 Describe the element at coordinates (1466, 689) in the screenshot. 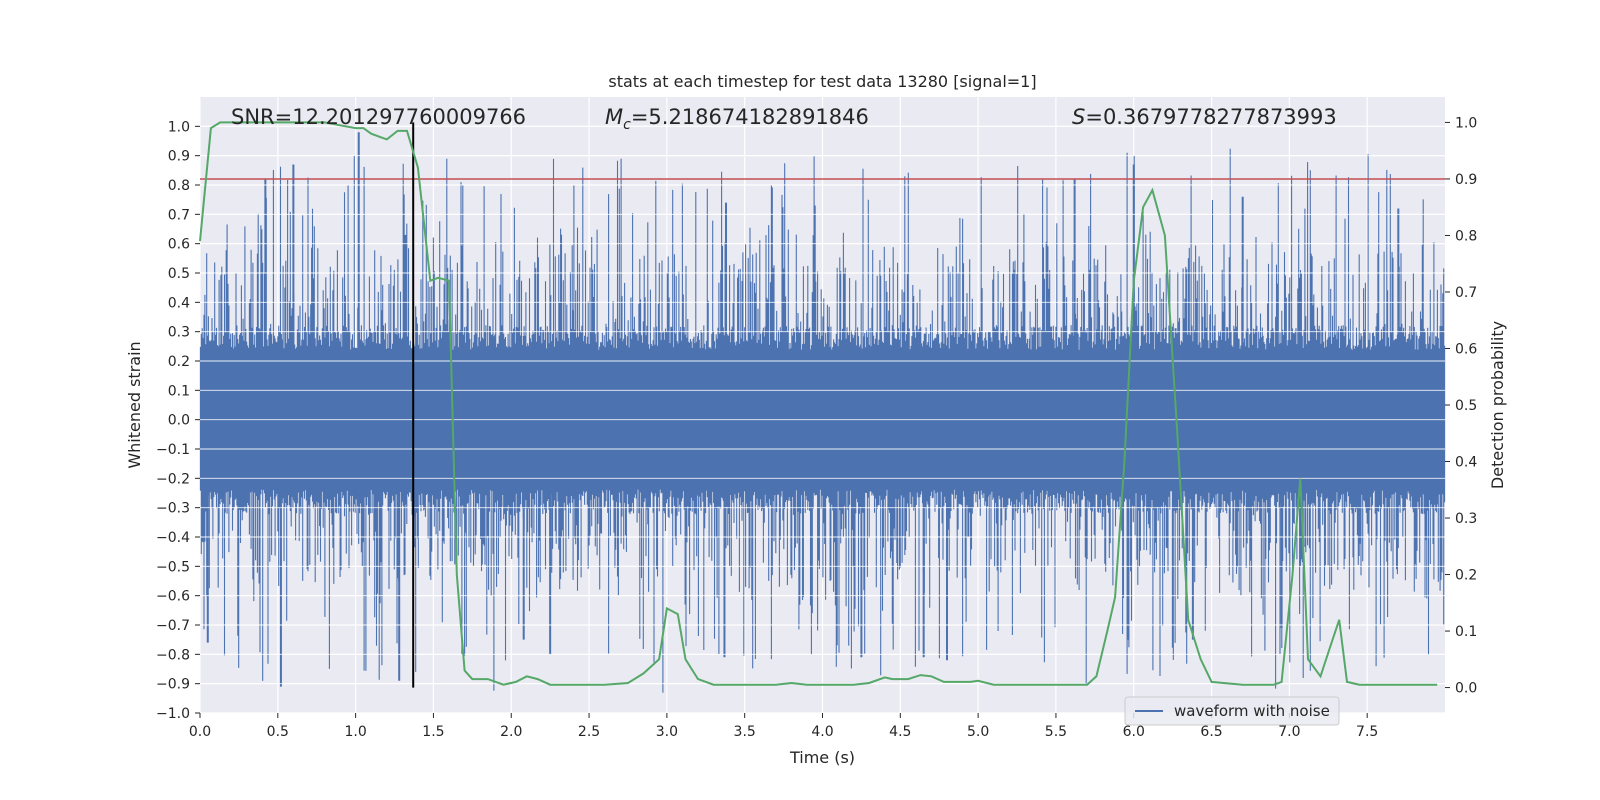

I see `y2-tick-label: 0.0` at that location.